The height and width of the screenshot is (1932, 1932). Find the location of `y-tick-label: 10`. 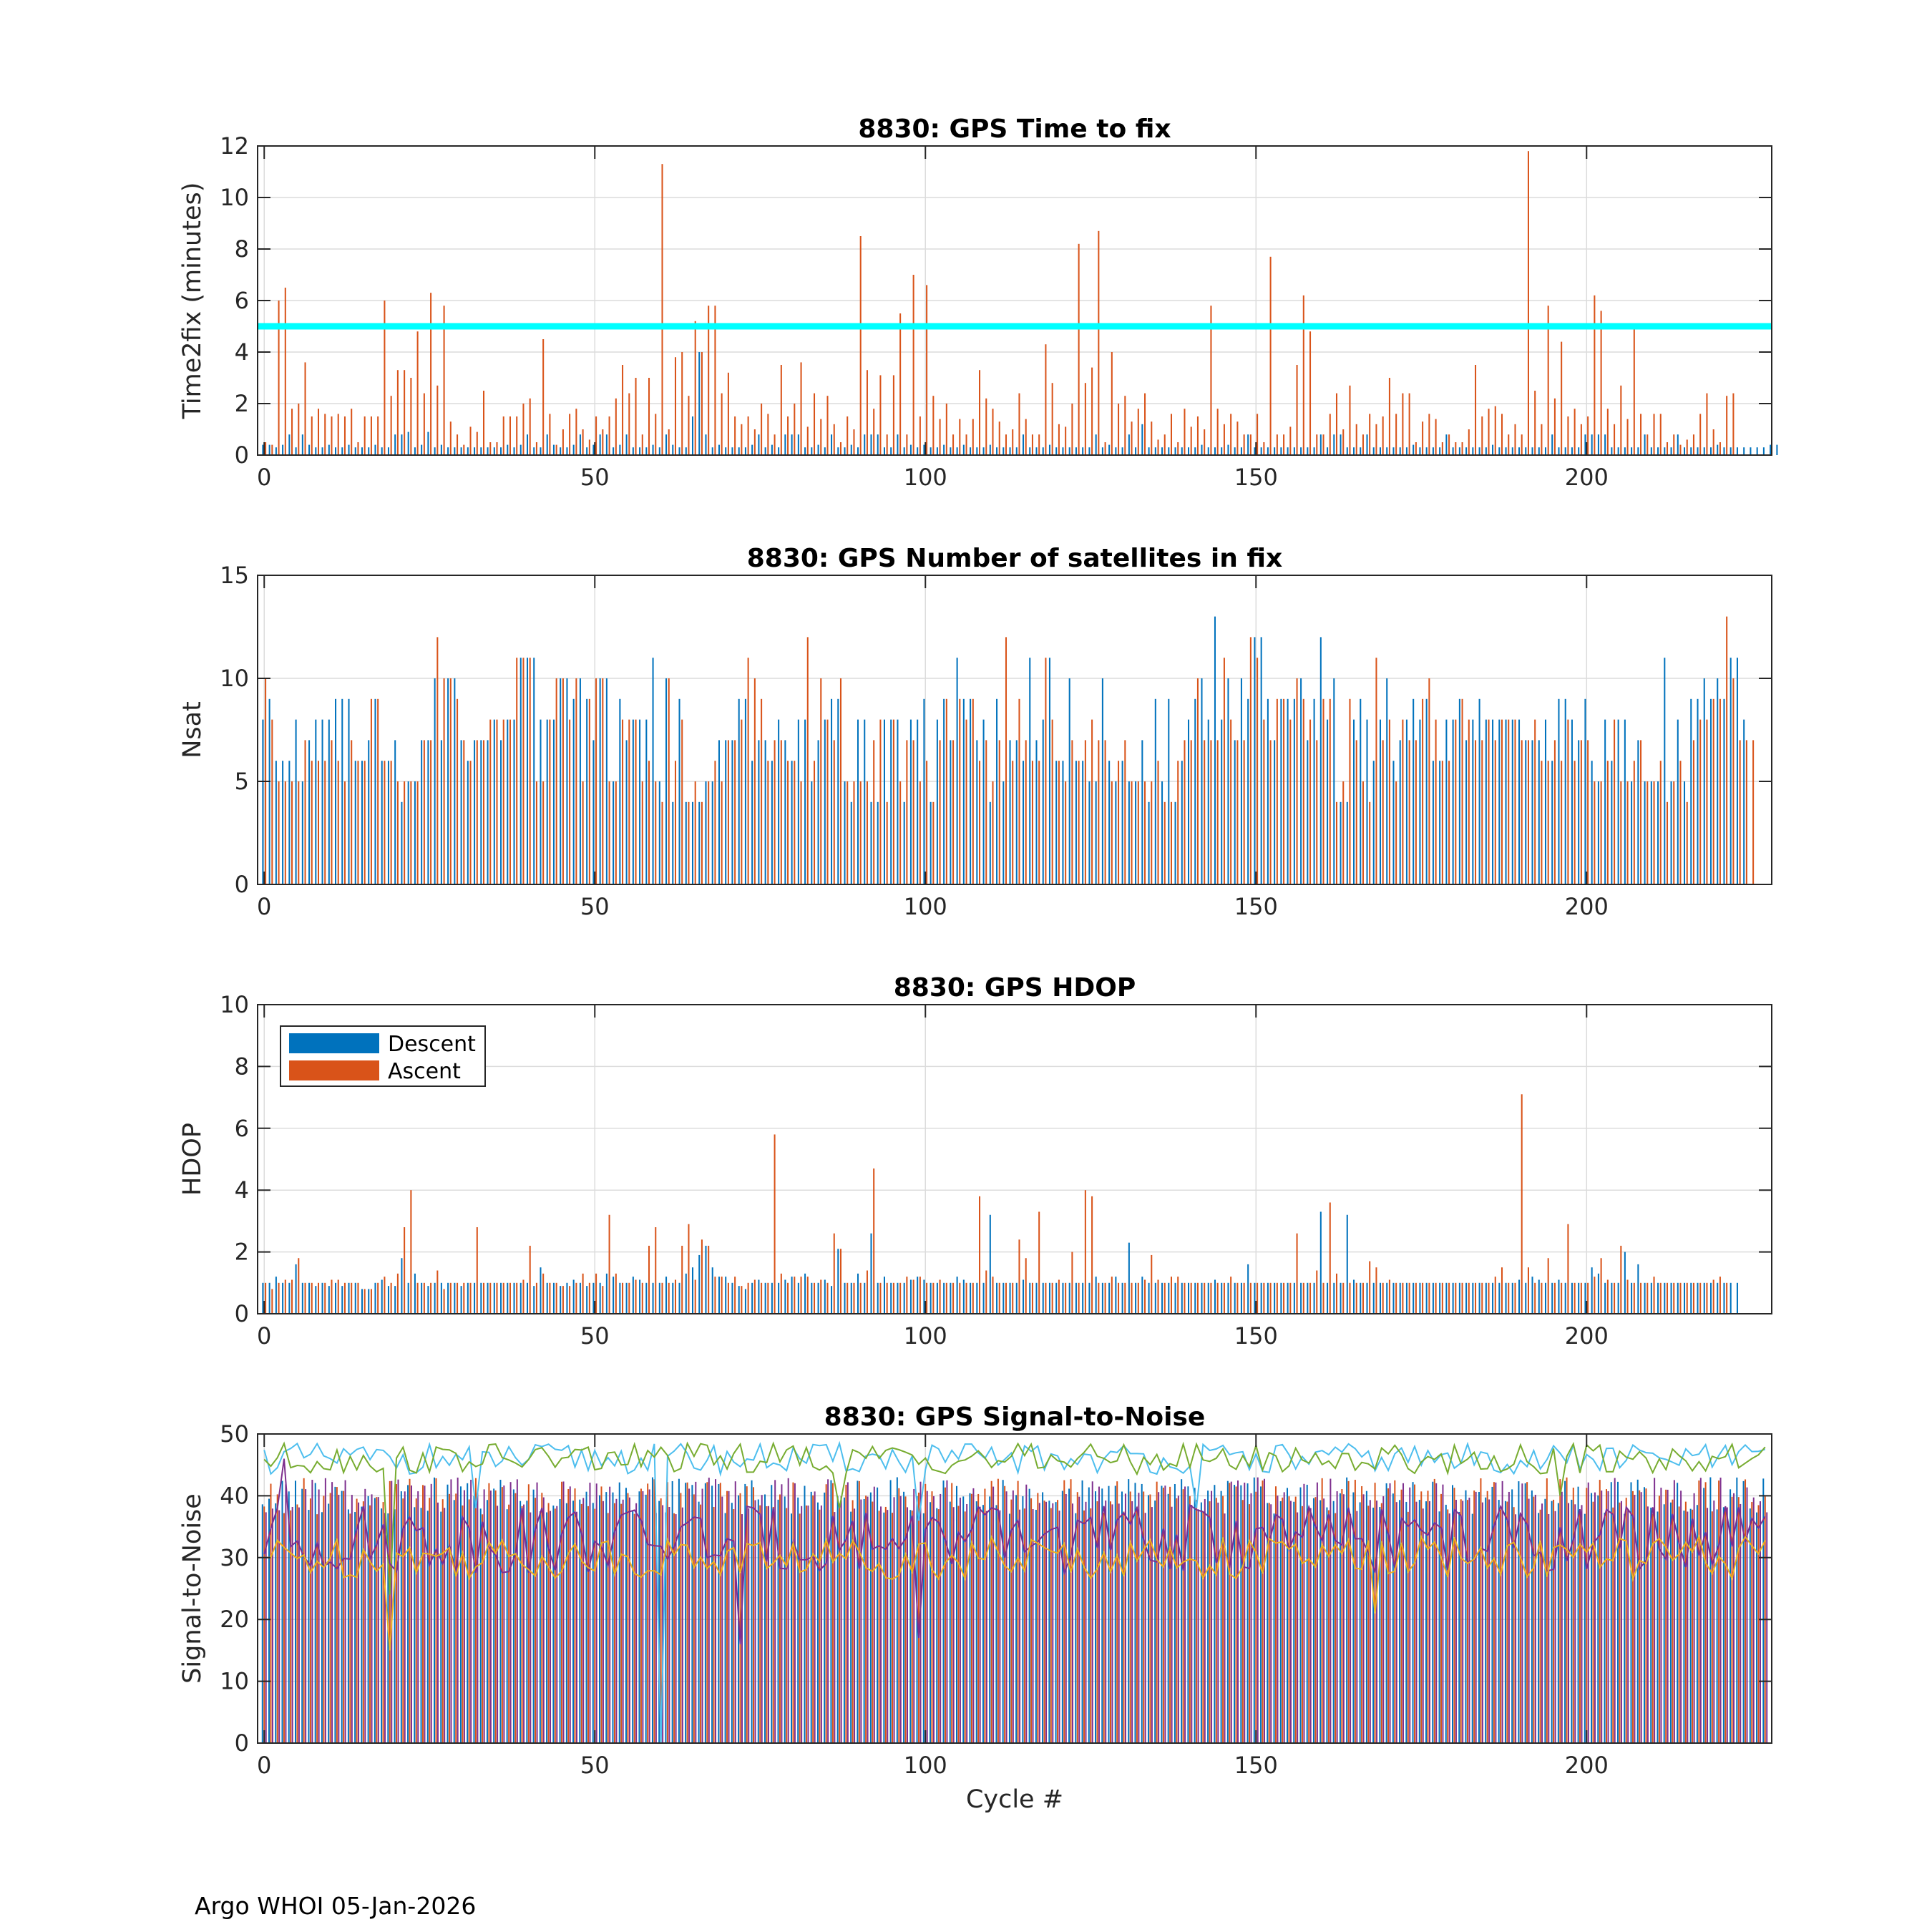

y-tick-label: 10 is located at coordinates (234, 1004).